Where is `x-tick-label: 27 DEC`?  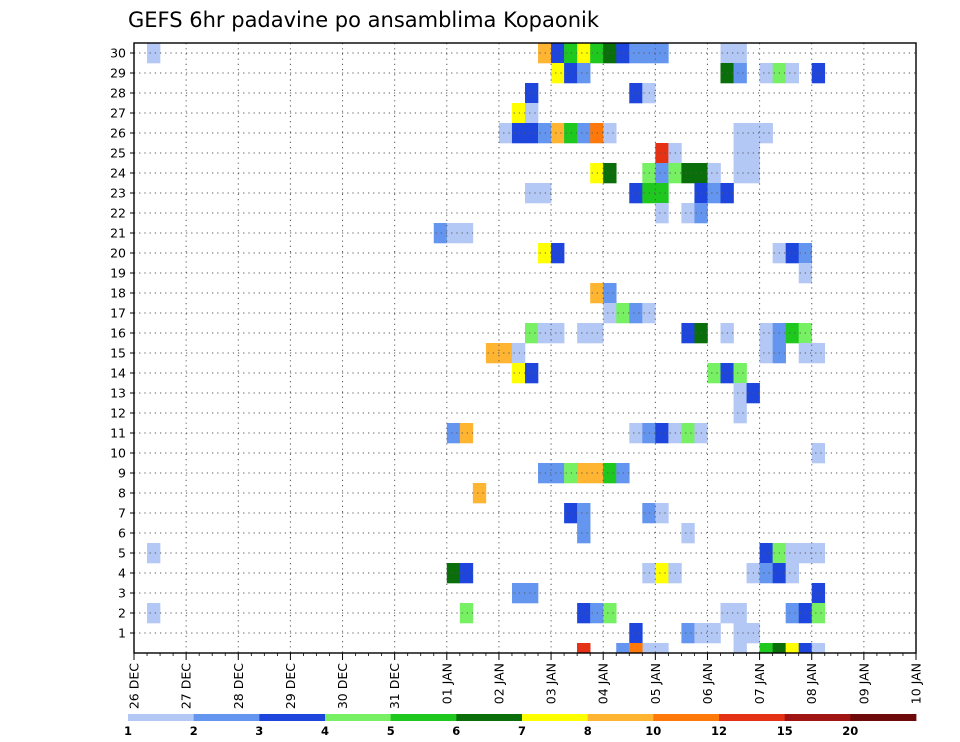
x-tick-label: 27 DEC is located at coordinates (186, 686).